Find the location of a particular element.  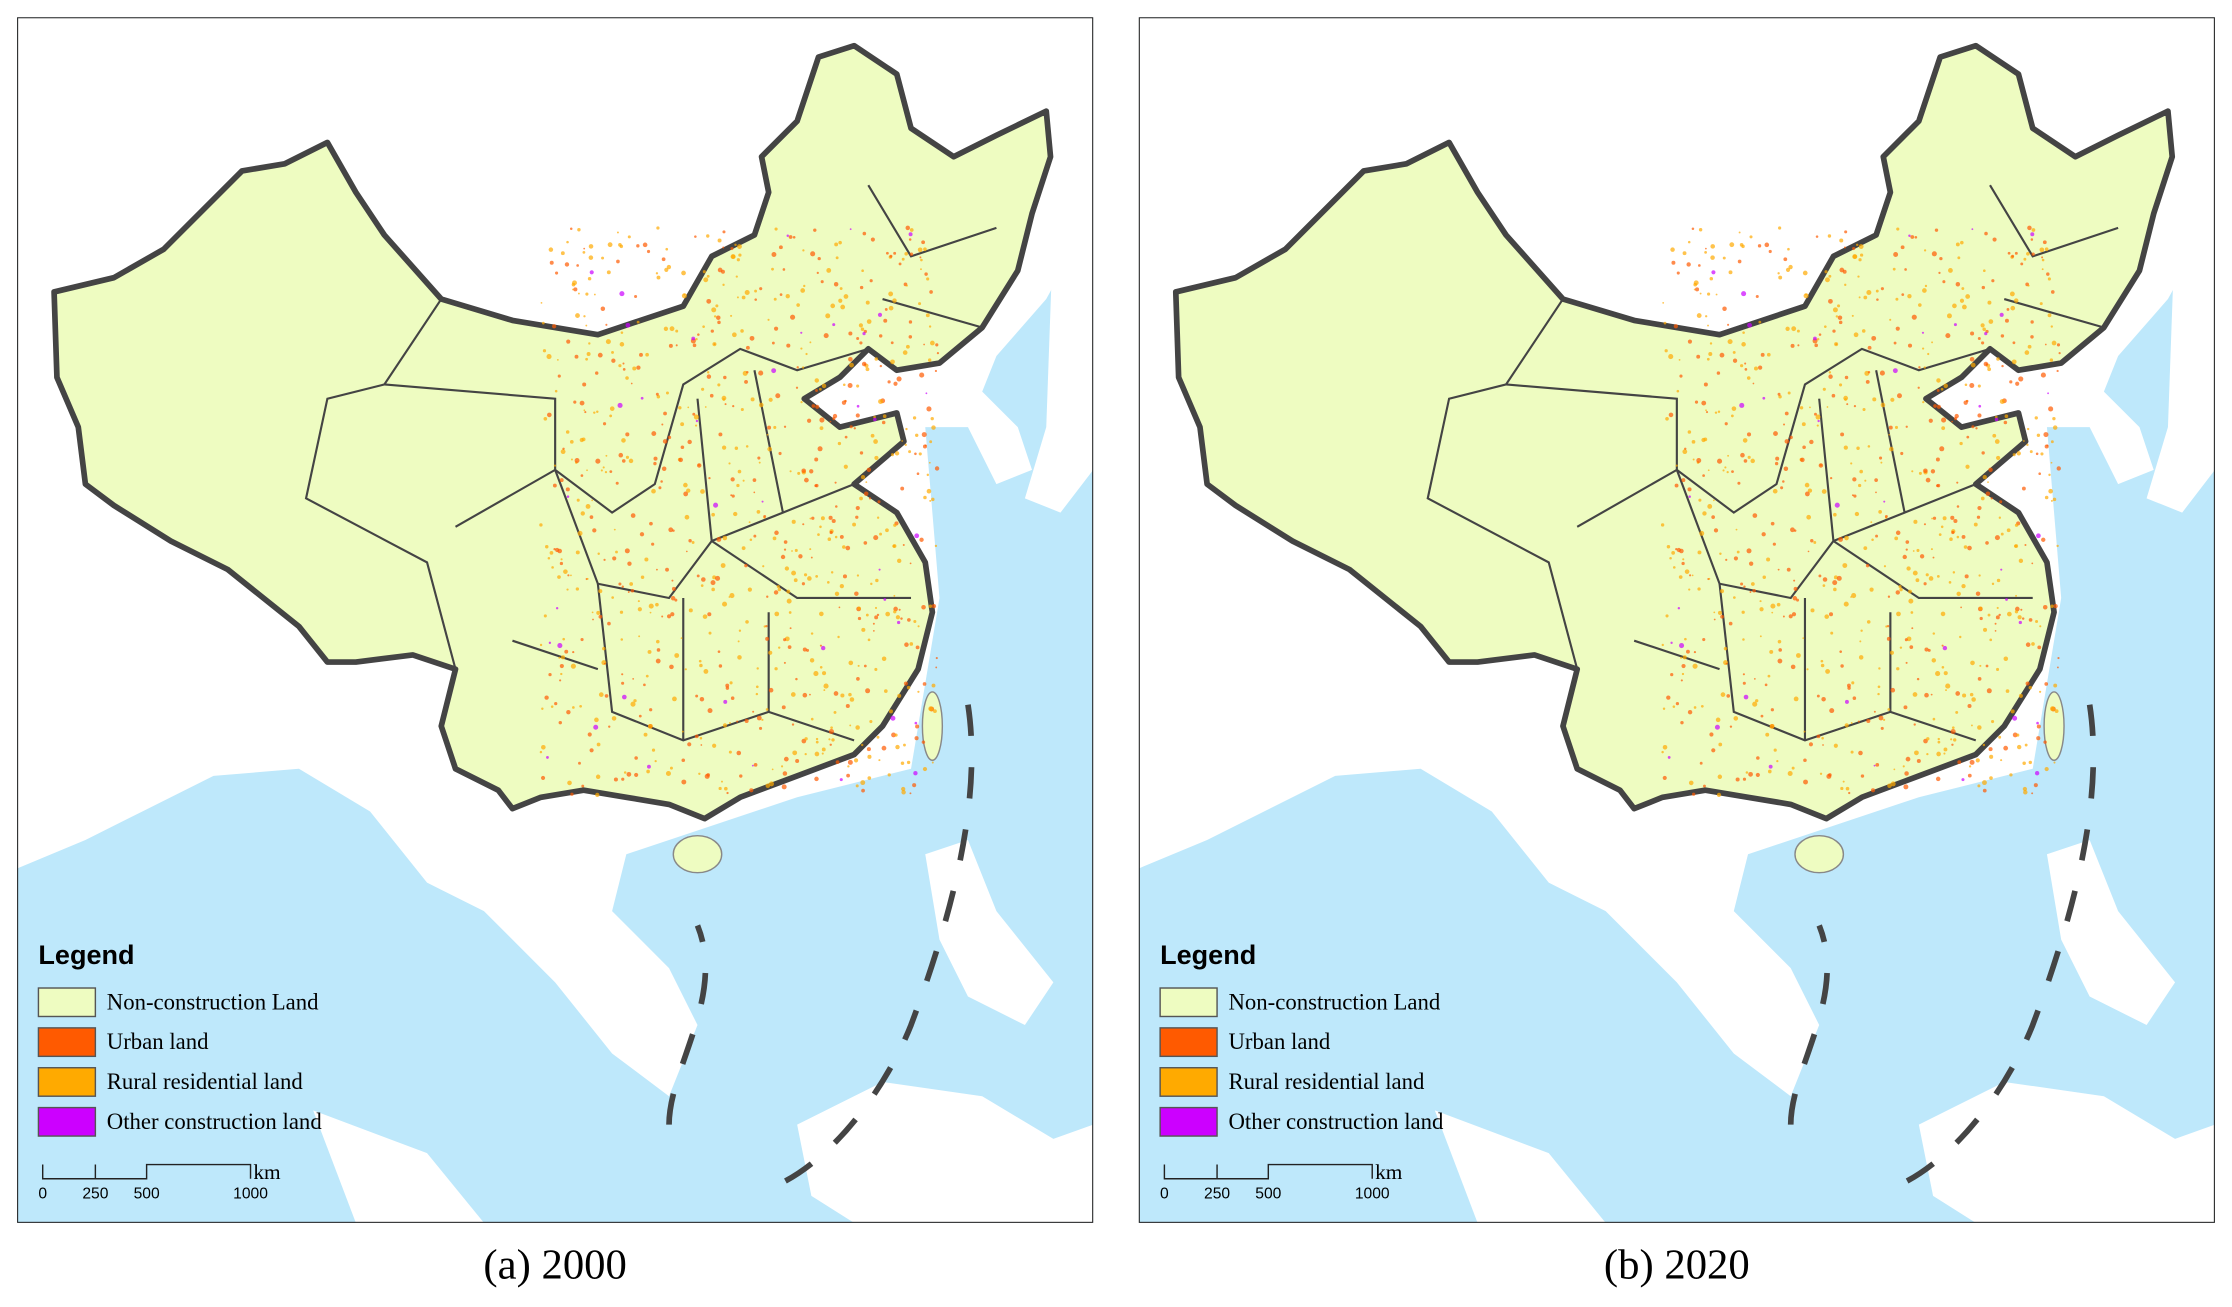

caption: (a) 2000 is located at coordinates (554, 1264).